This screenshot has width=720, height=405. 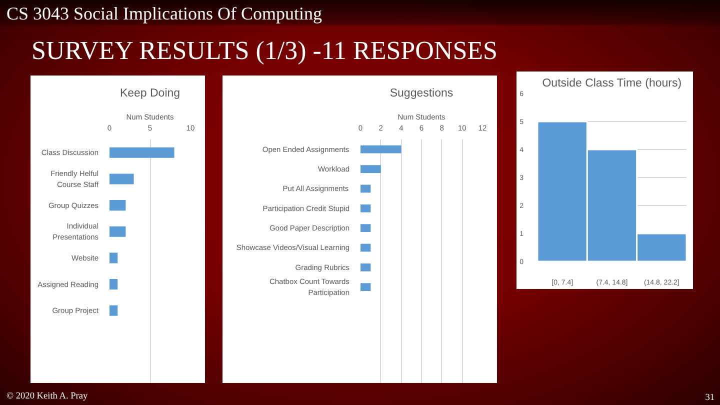 What do you see at coordinates (422, 94) in the screenshot?
I see `chart-title: Suggestions` at bounding box center [422, 94].